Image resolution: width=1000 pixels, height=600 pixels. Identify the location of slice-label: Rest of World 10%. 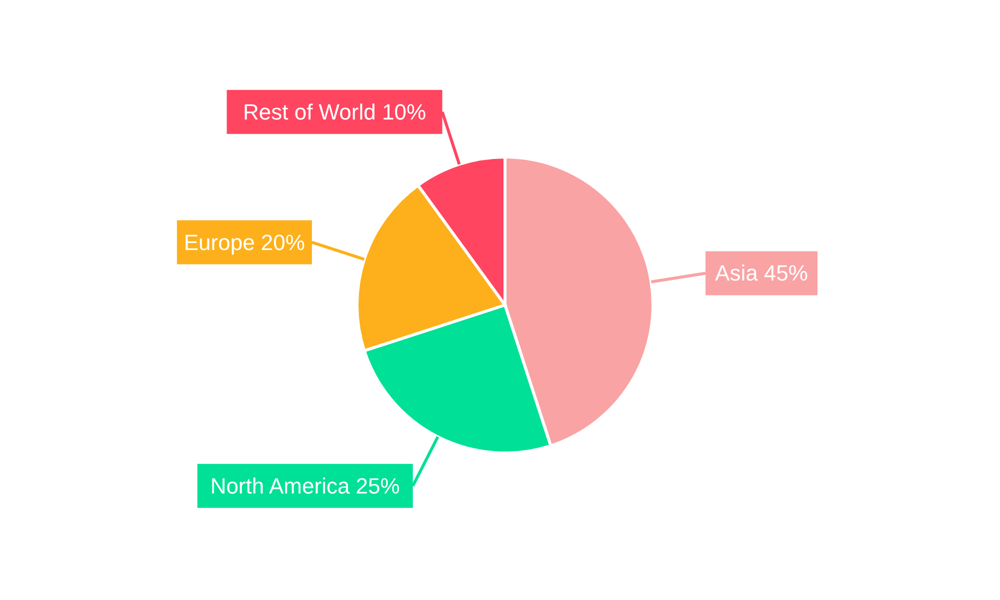
(334, 111).